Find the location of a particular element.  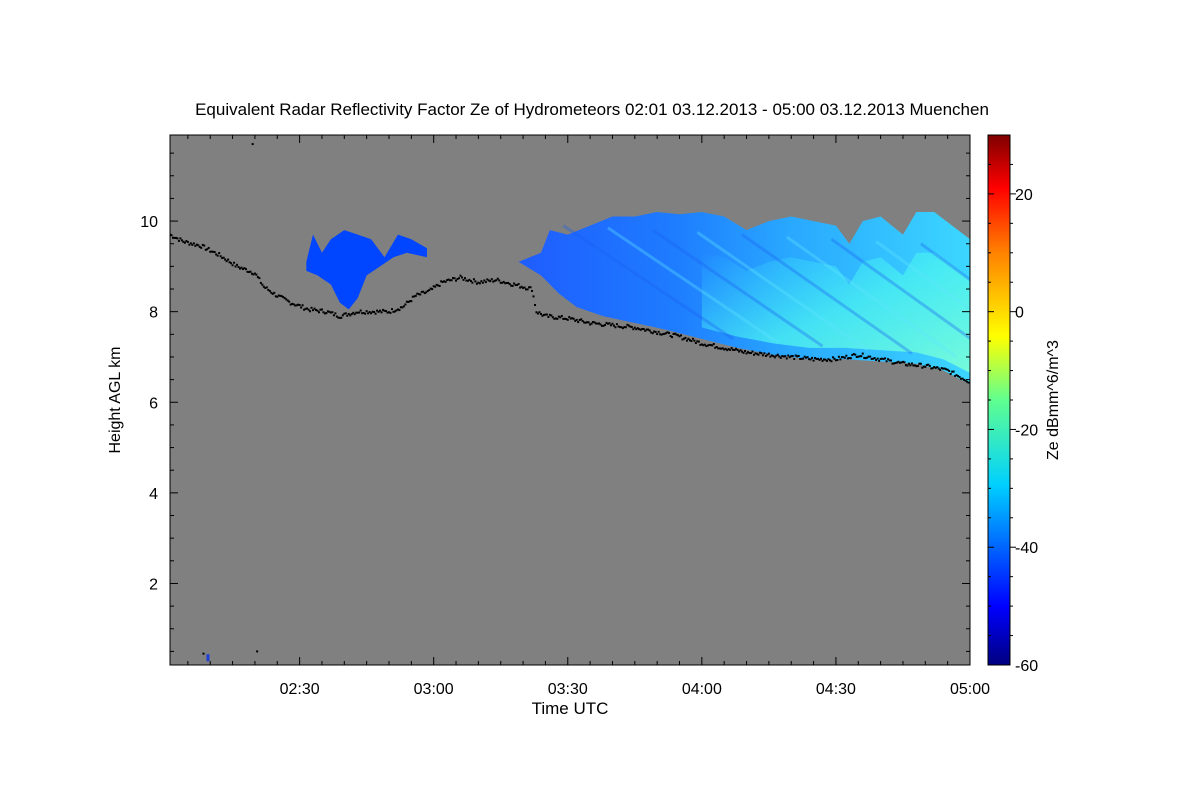

y-tick-label: 4 is located at coordinates (153, 494).